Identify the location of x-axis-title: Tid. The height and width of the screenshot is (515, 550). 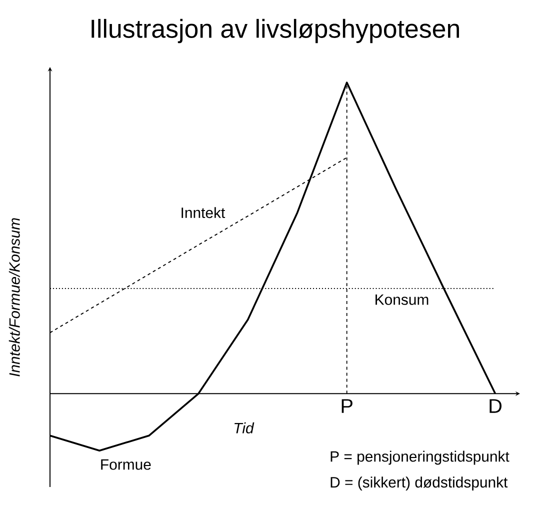
(244, 428).